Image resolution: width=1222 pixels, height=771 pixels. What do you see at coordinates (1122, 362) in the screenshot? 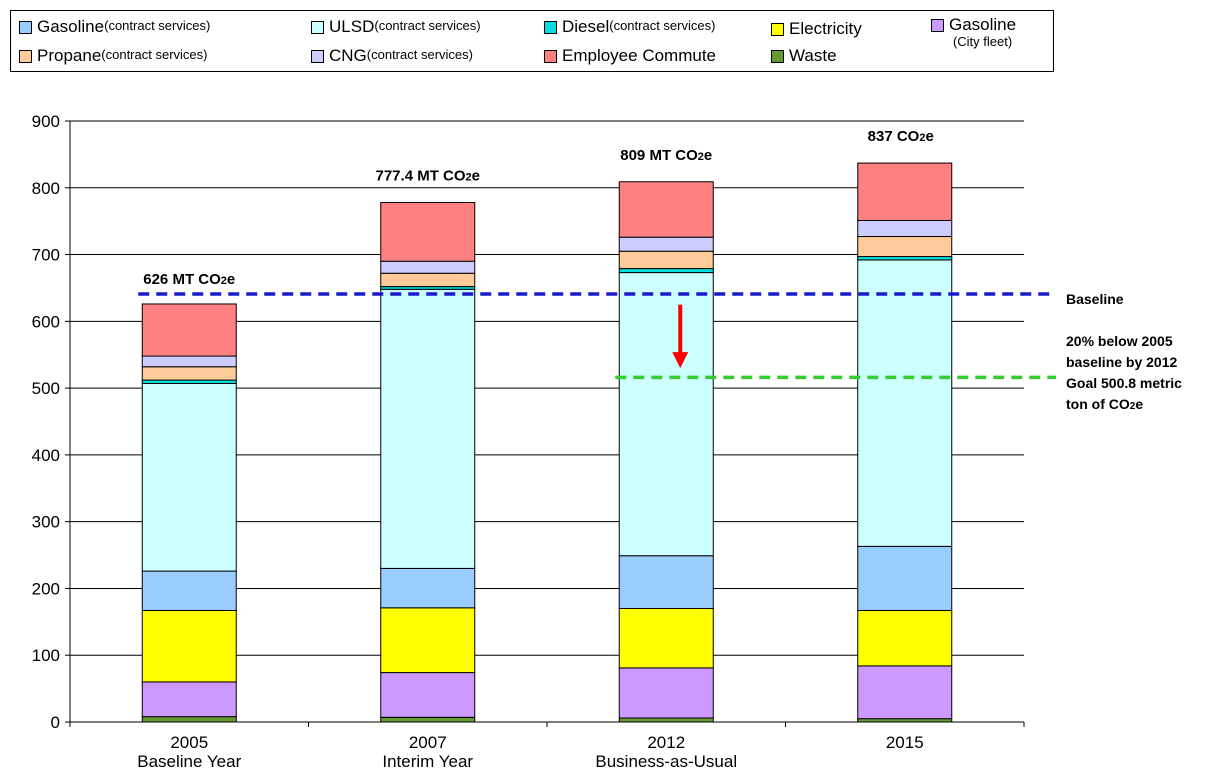
I see `goal-label-line-1: baseline by 2012` at bounding box center [1122, 362].